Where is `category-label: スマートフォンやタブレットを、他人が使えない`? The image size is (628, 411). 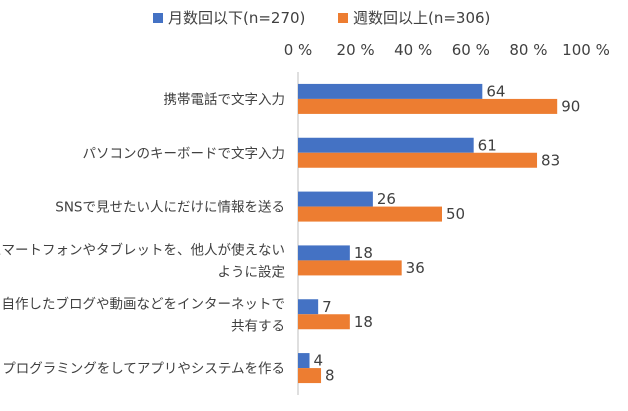 category-label: スマートフォンやタブレットを、他人が使えない is located at coordinates (142, 249).